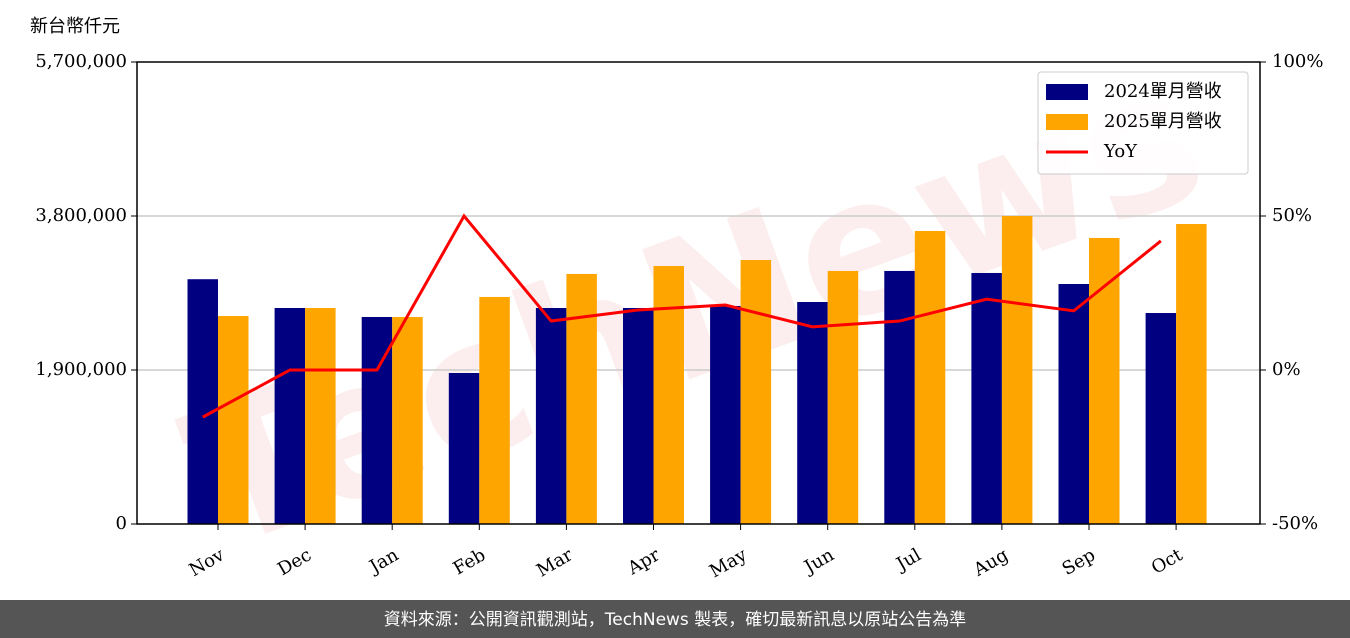 The height and width of the screenshot is (638, 1350). I want to click on x-tick-label: Jul, so click(908, 560).